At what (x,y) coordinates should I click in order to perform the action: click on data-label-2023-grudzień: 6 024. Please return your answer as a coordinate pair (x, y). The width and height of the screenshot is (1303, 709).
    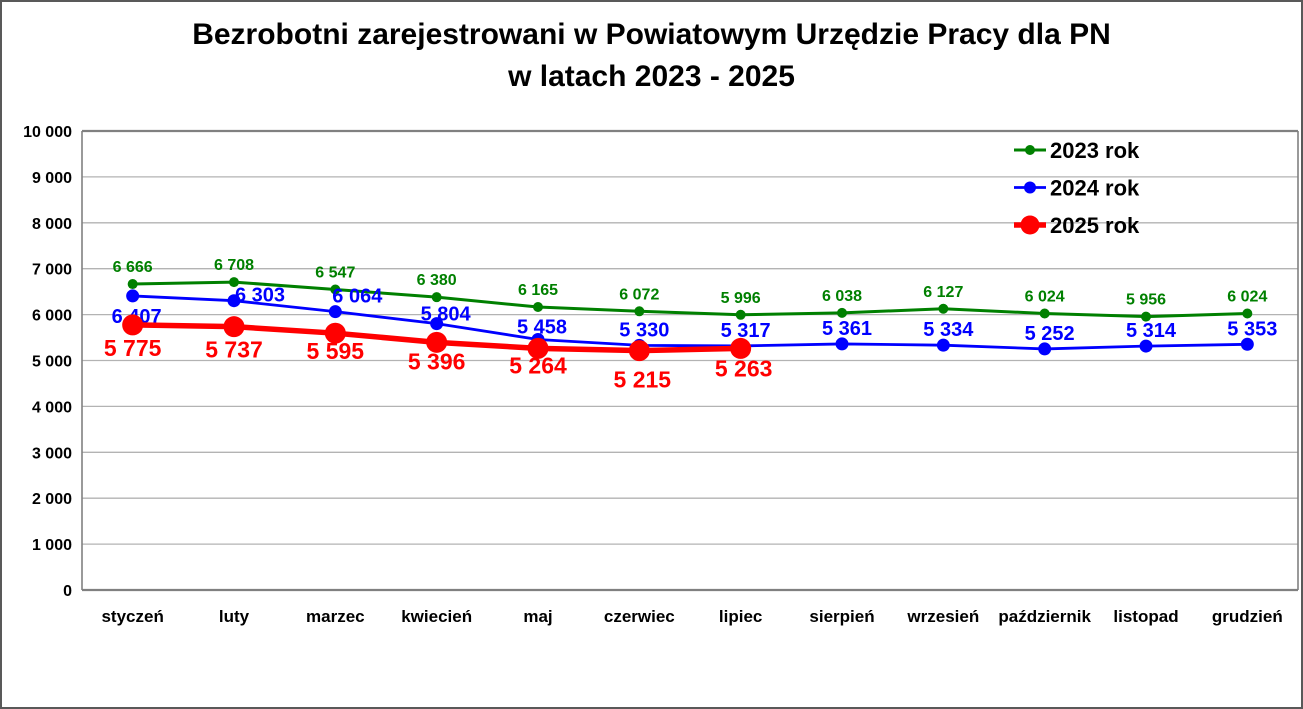
    Looking at the image, I should click on (1247, 296).